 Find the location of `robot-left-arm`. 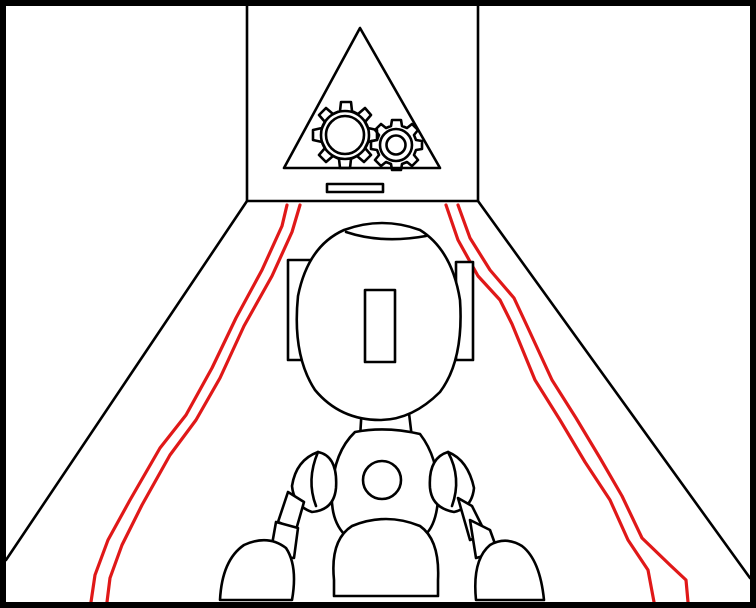

robot-left-arm is located at coordinates (278, 526).